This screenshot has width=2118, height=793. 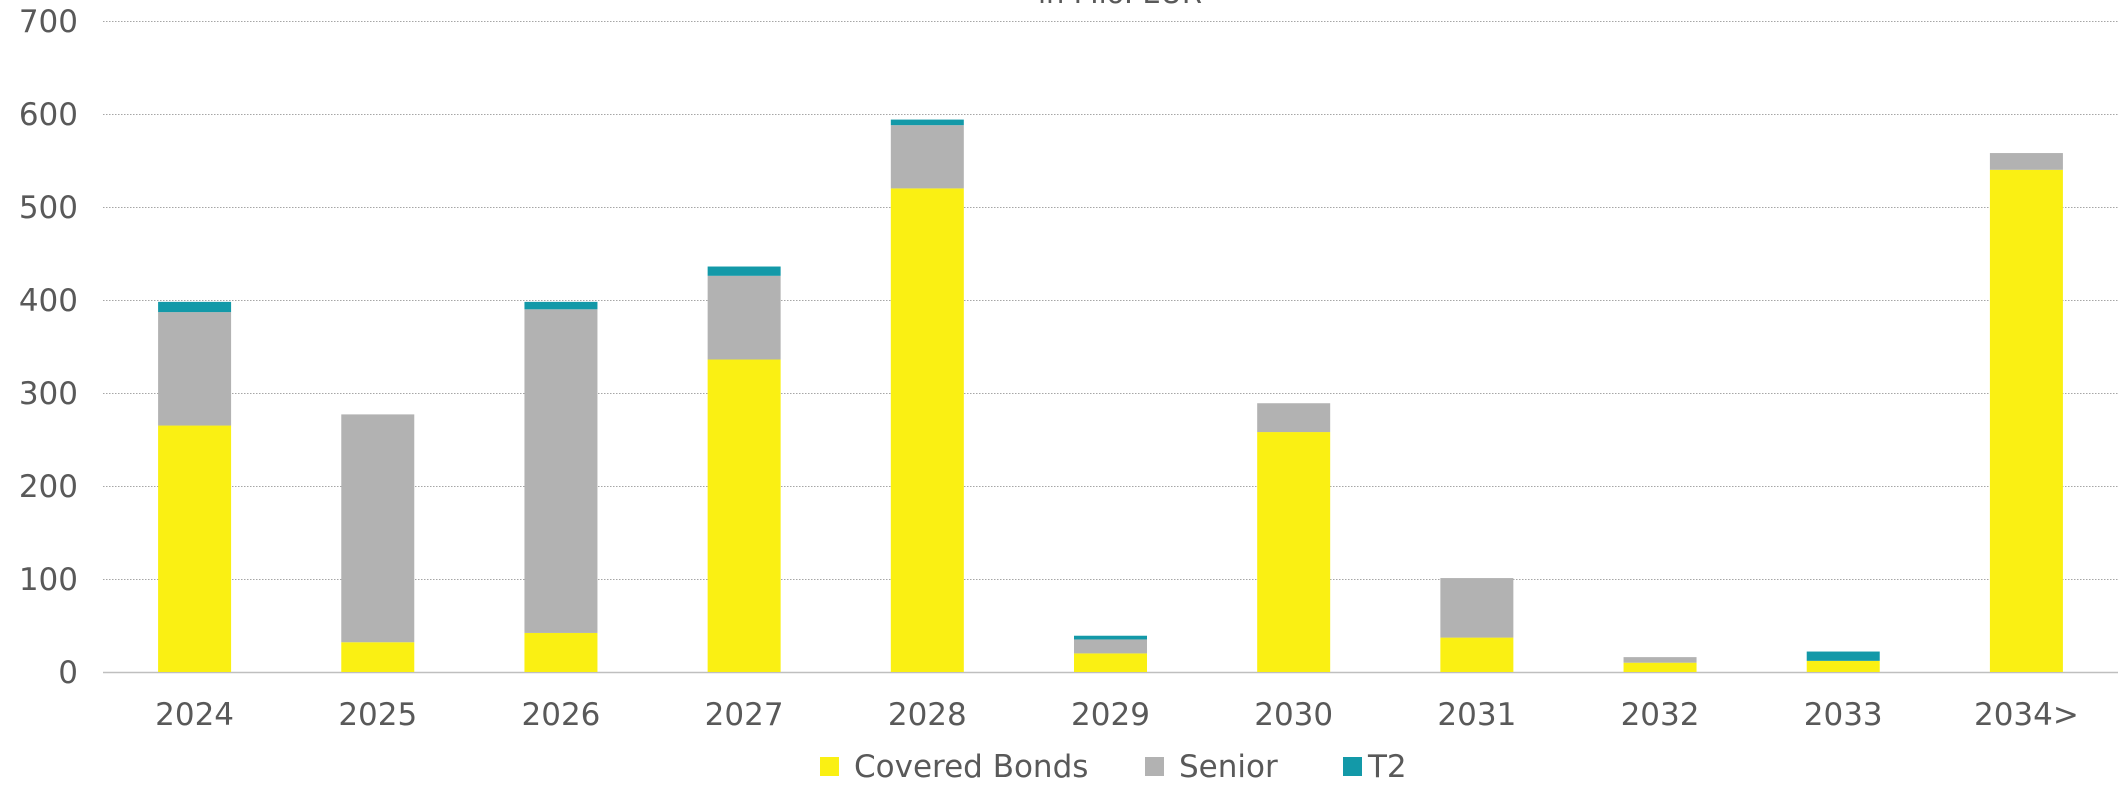 What do you see at coordinates (194, 715) in the screenshot?
I see `x-tick-label: 2024` at bounding box center [194, 715].